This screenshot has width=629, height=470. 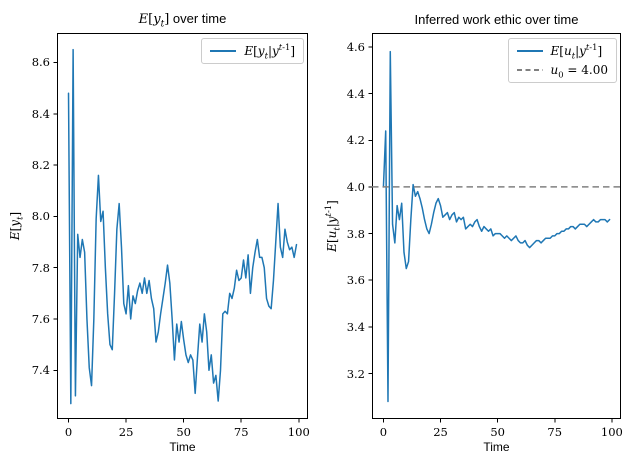 What do you see at coordinates (40, 267) in the screenshot?
I see `y-tick-label: 7.8` at bounding box center [40, 267].